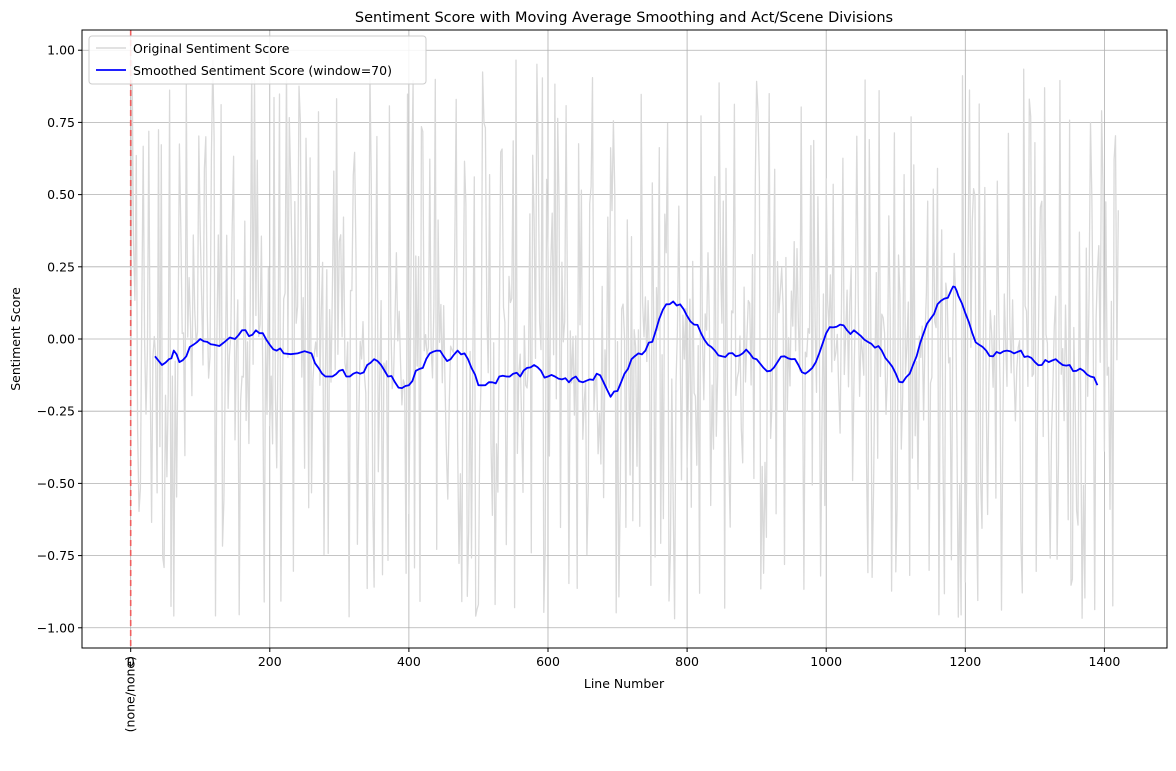 Image resolution: width=1176 pixels, height=771 pixels. I want to click on x-tick-label: 1400, so click(1104, 661).